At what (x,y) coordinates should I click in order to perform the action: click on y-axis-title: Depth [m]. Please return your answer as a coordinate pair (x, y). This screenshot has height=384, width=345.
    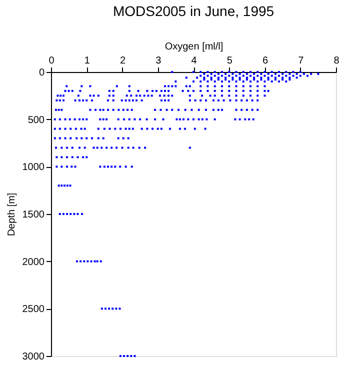
    Looking at the image, I should click on (12, 214).